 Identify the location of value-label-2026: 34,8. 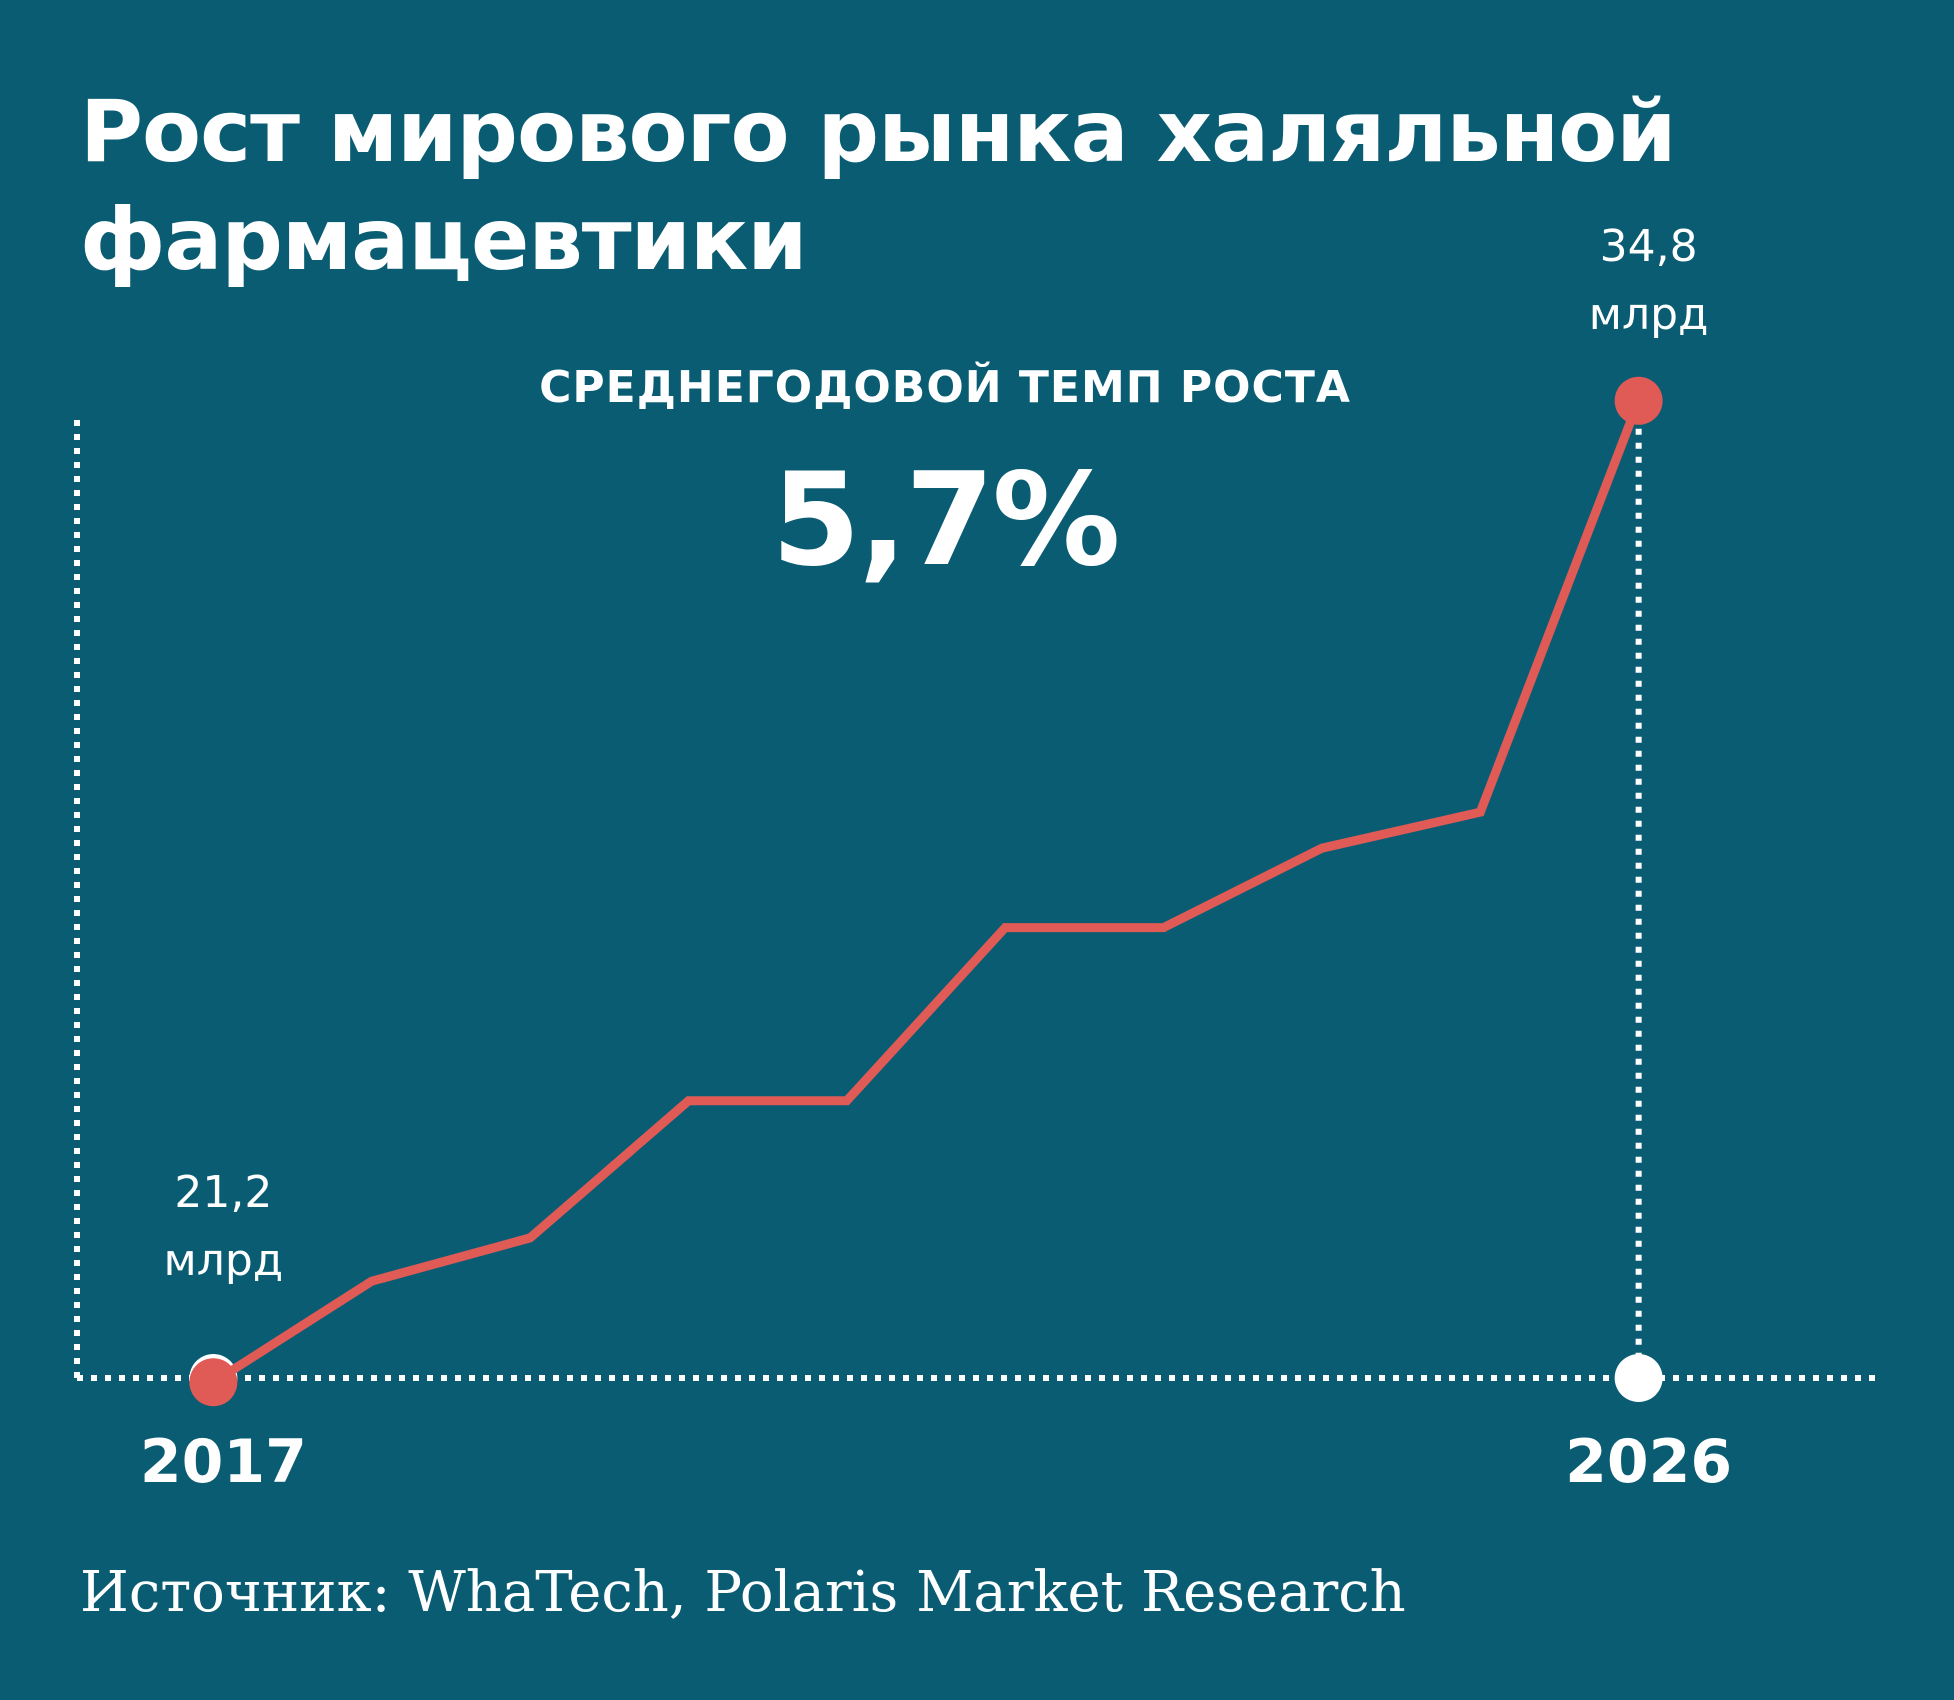
(1649, 246).